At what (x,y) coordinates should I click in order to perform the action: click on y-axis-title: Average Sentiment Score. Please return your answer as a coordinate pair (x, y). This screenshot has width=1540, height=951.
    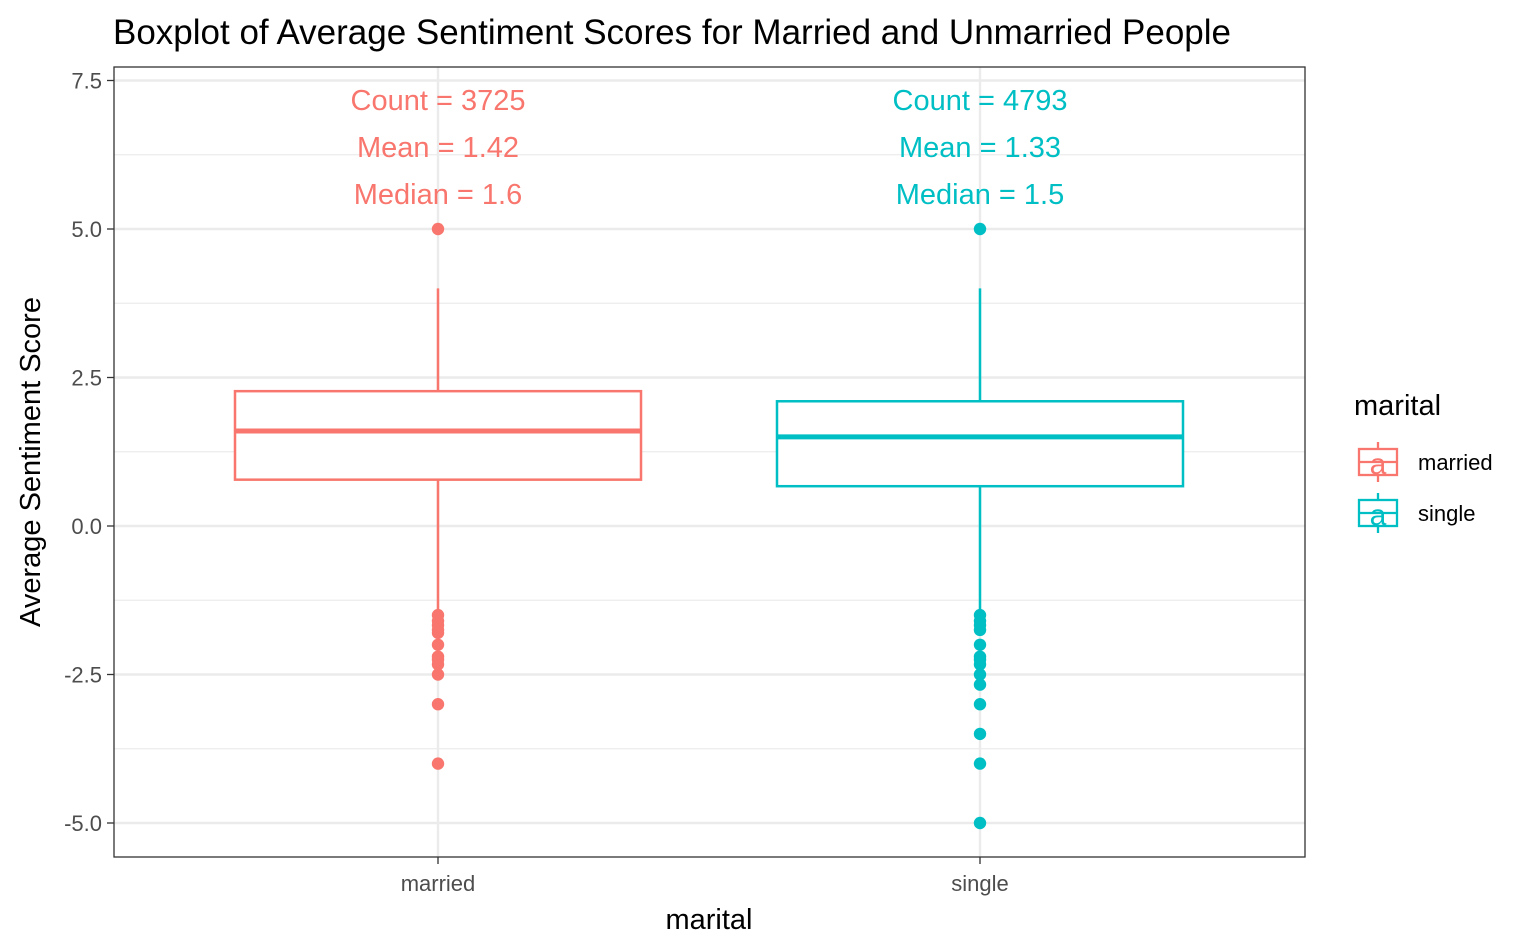
    Looking at the image, I should click on (31, 462).